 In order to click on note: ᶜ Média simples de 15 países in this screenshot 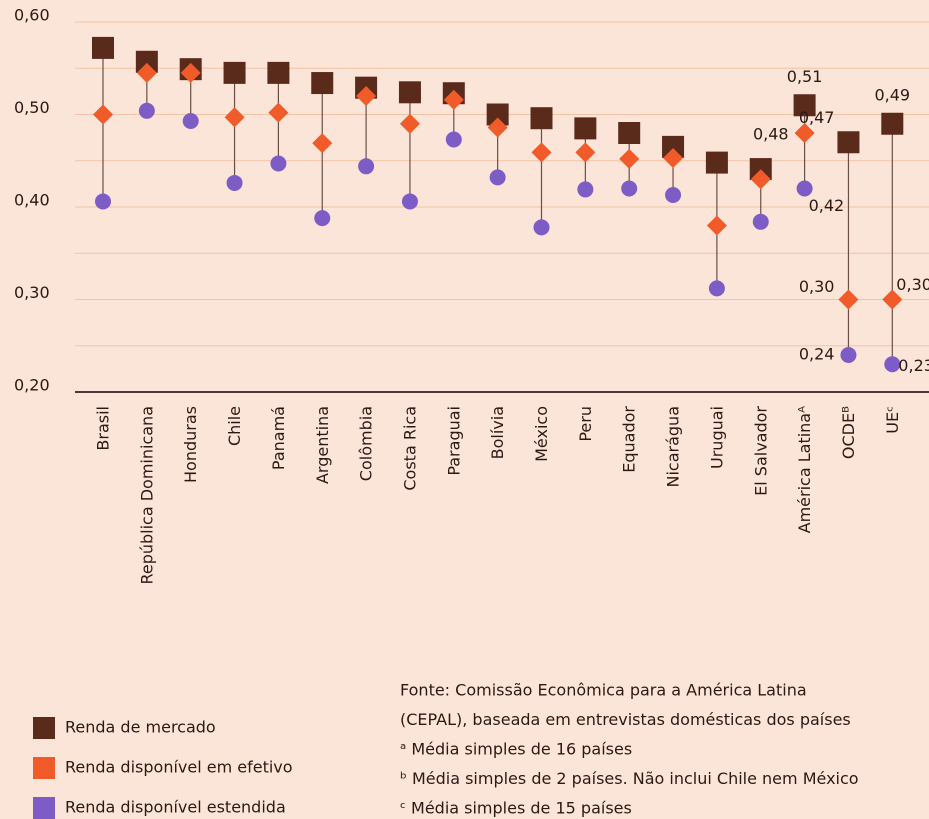, I will do `click(516, 808)`.